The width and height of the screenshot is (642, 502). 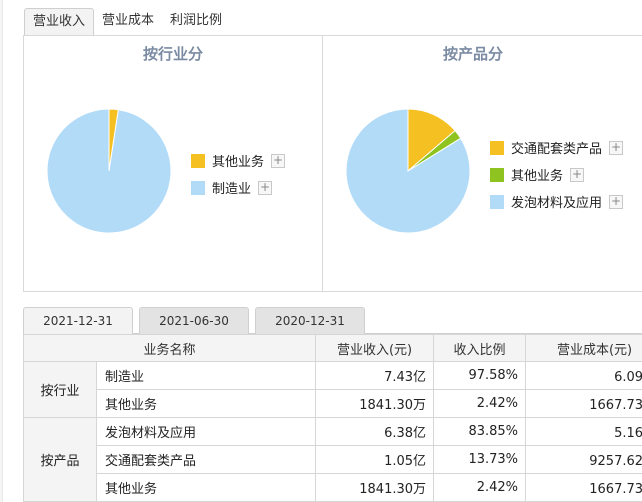 I want to click on product-legend: 交通配套类产品 + 其他业务 + 发泡材料及应用 +, so click(x=557, y=179).